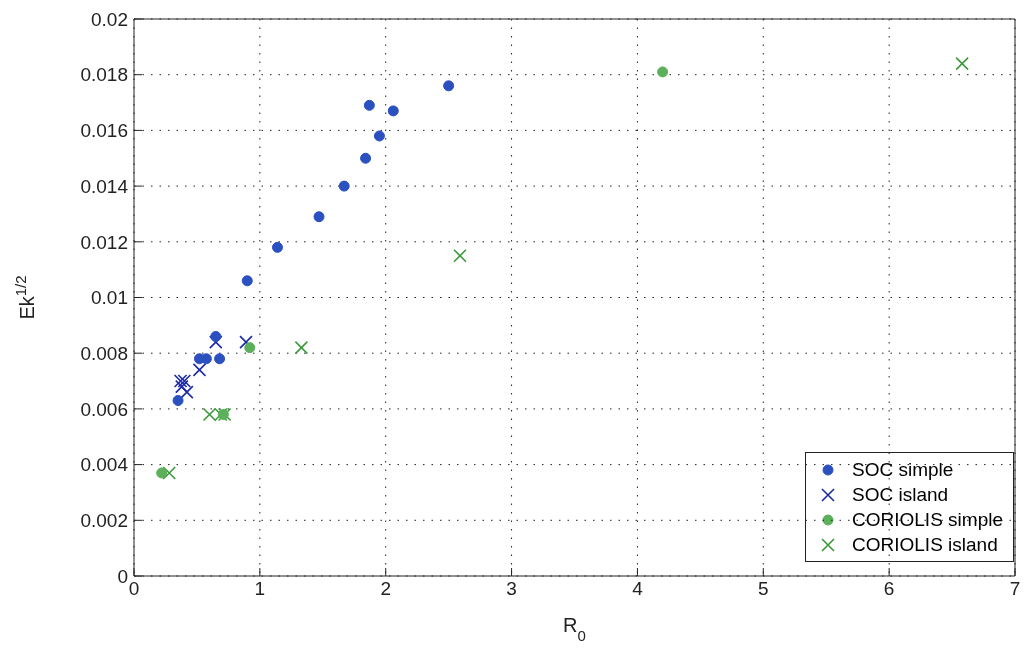 This screenshot has height=656, width=1030. What do you see at coordinates (900, 494) in the screenshot?
I see `legend-label: SOC island` at bounding box center [900, 494].